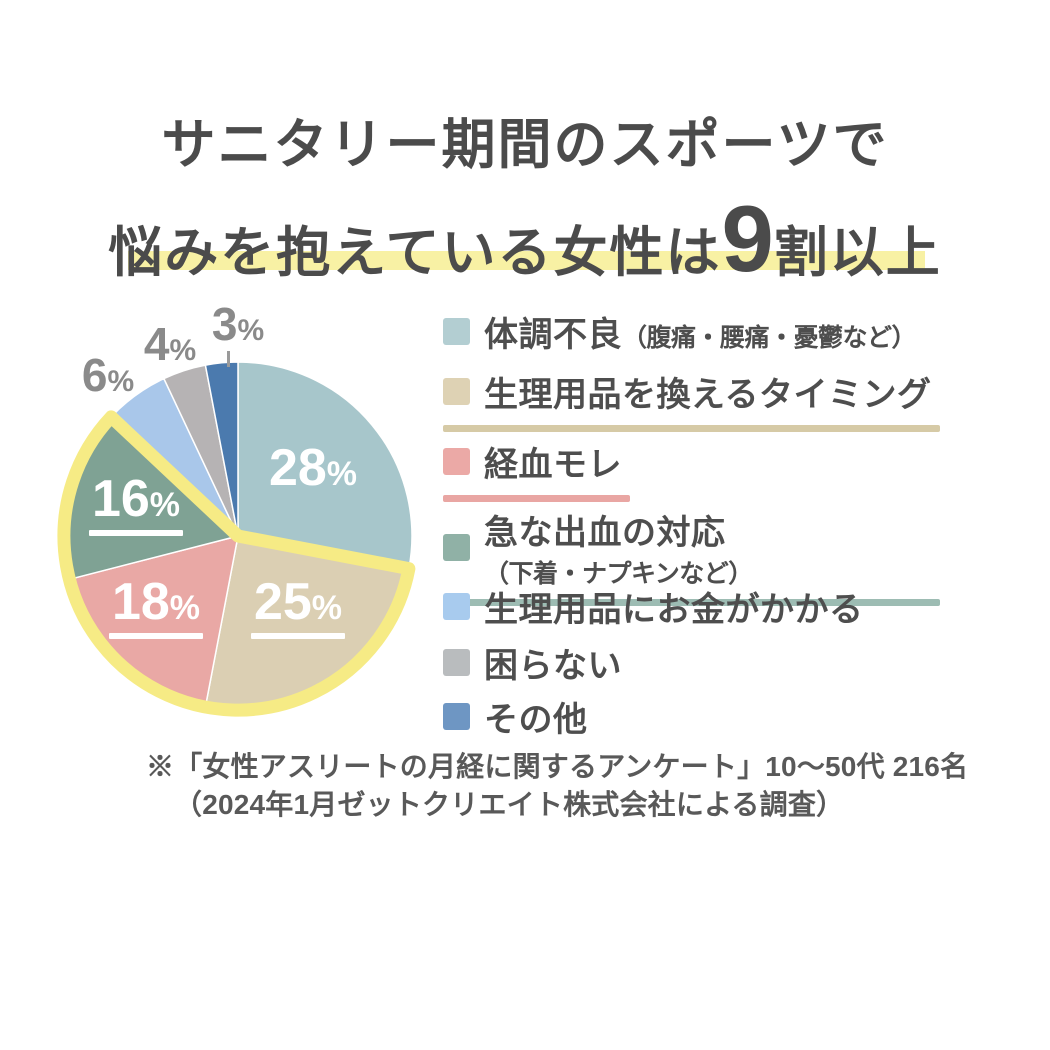 The height and width of the screenshot is (1050, 1050). Describe the element at coordinates (525, 145) in the screenshot. I see `title-line-1: サニタリー期間のスポーツで` at that location.